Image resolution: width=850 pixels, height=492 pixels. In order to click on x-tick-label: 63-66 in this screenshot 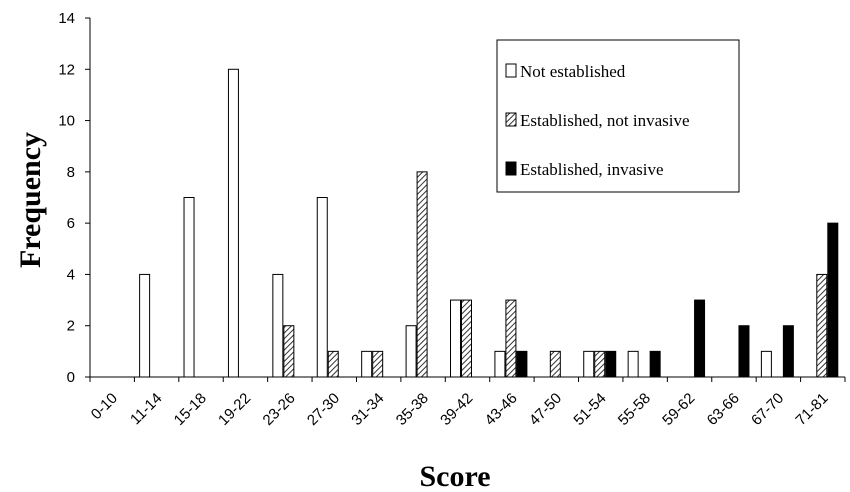, I will do `click(723, 409)`.